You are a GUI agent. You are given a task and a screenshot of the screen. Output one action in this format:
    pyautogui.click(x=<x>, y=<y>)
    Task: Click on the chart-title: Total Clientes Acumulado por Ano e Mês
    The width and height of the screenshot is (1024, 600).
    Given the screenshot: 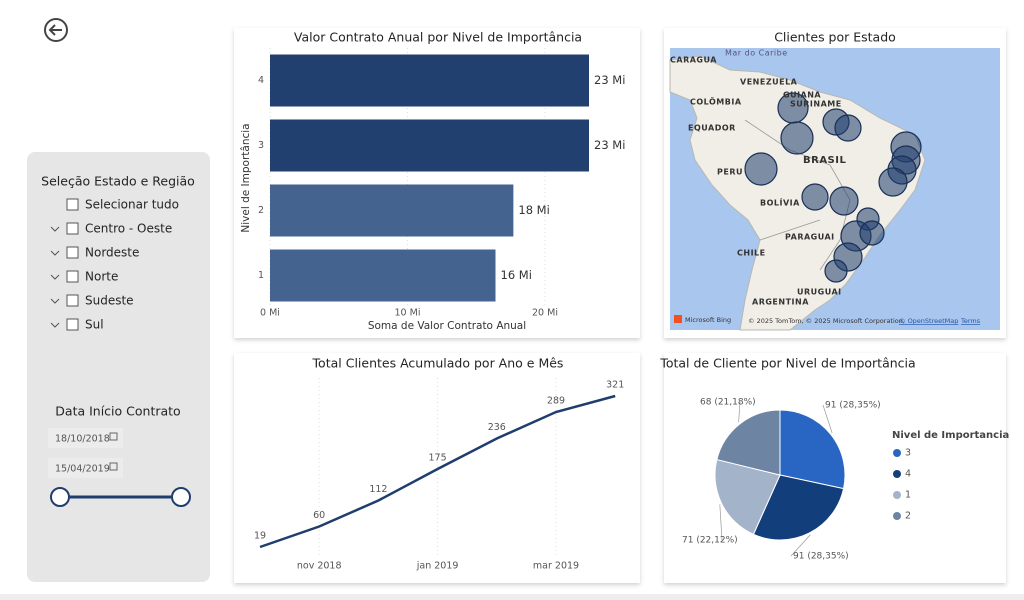 What is the action you would take?
    pyautogui.click(x=438, y=363)
    